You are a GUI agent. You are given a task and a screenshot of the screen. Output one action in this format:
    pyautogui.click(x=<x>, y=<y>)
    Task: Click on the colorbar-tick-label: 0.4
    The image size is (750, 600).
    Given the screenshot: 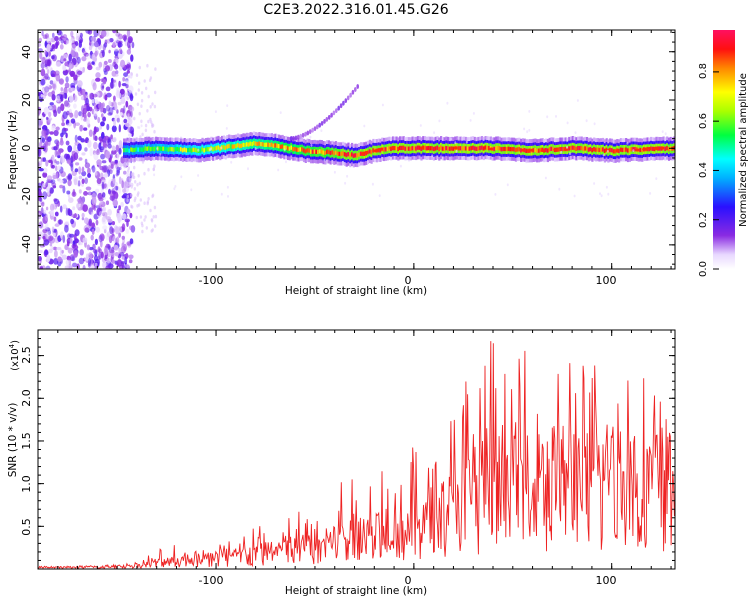 What is the action you would take?
    pyautogui.click(x=703, y=170)
    